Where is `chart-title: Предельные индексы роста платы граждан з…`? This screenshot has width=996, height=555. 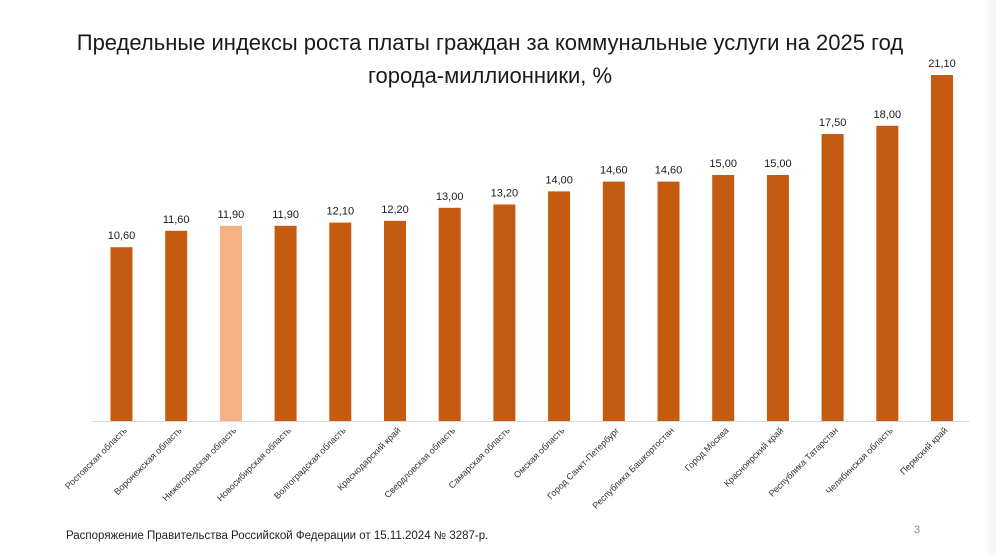 chart-title: Предельные индексы роста платы граждан з… is located at coordinates (490, 59).